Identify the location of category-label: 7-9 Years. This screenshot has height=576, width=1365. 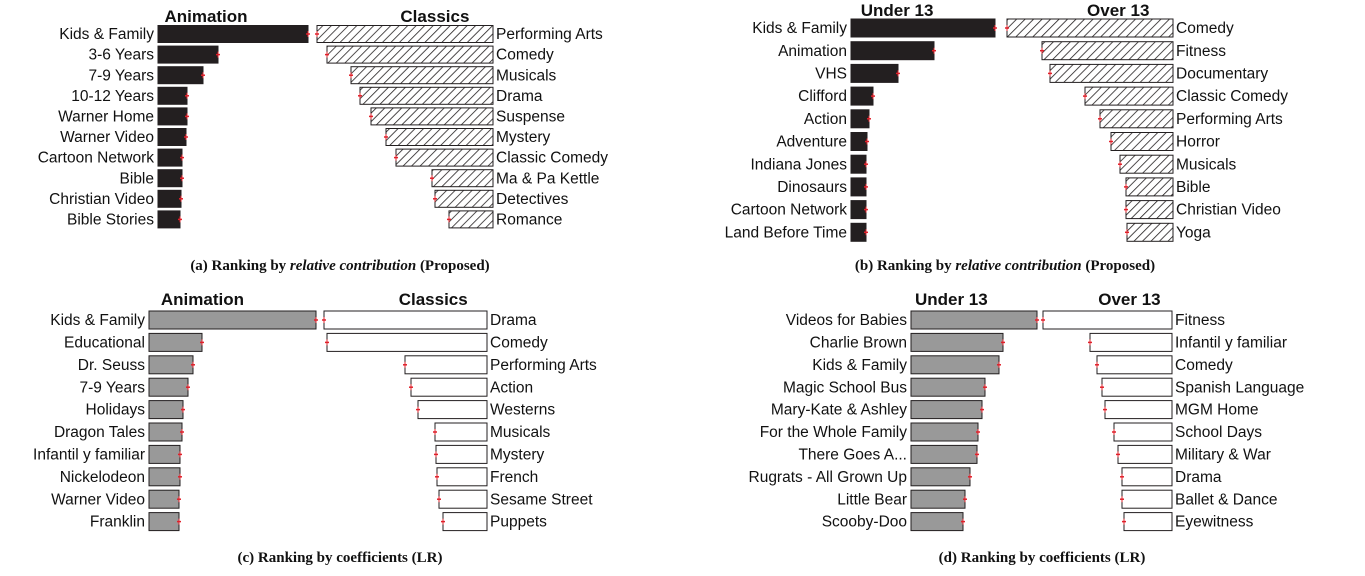
(122, 75).